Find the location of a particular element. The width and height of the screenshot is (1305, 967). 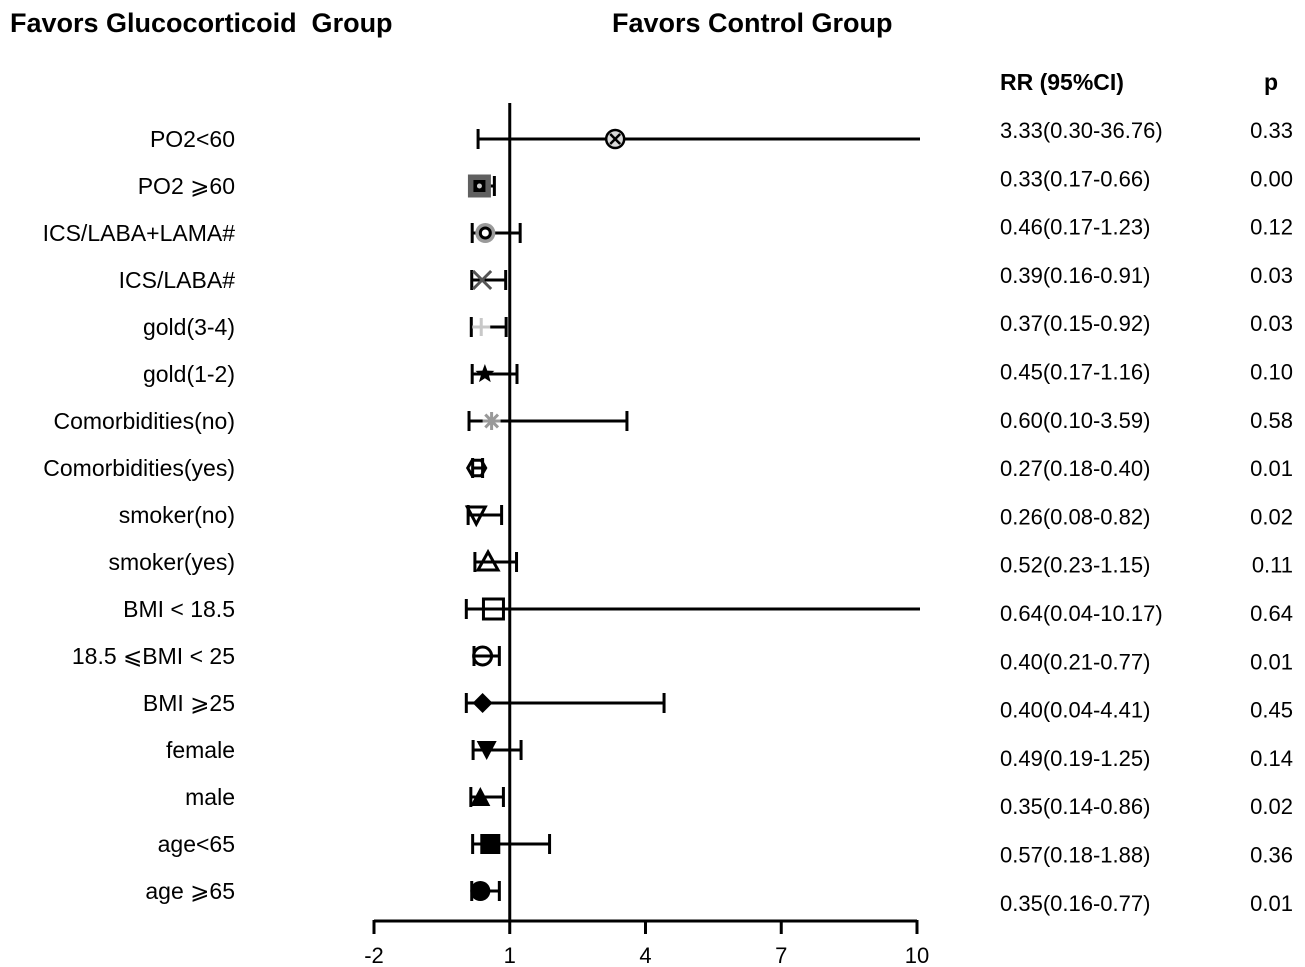

row-rr-ci: 0.27(0.18-0.40) is located at coordinates (1075, 468).